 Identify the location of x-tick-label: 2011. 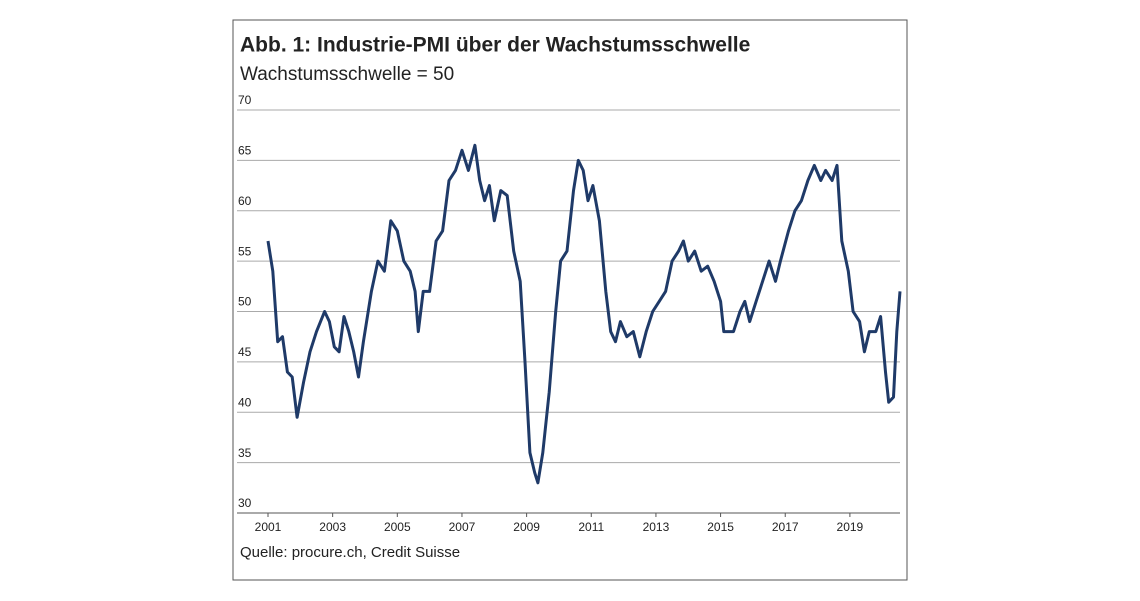
(591, 527).